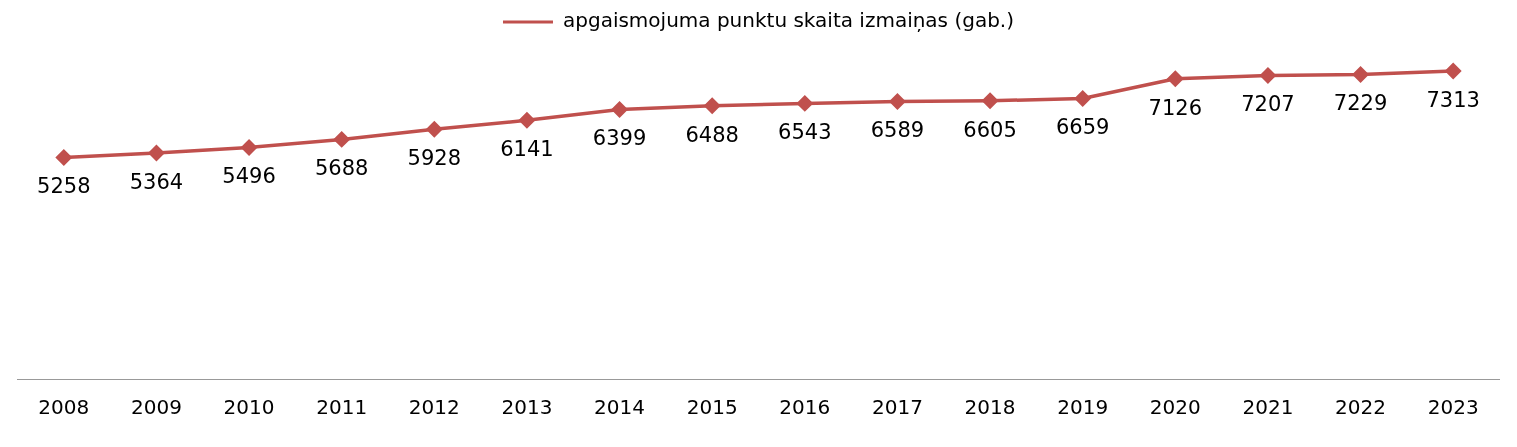  Describe the element at coordinates (64, 186) in the screenshot. I see `data-label: 5258` at that location.